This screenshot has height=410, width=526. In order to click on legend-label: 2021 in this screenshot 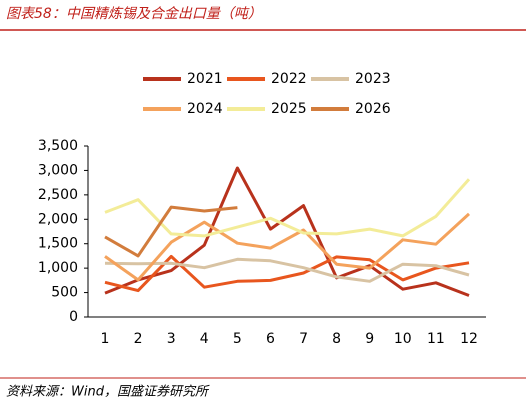, I will do `click(205, 79)`.